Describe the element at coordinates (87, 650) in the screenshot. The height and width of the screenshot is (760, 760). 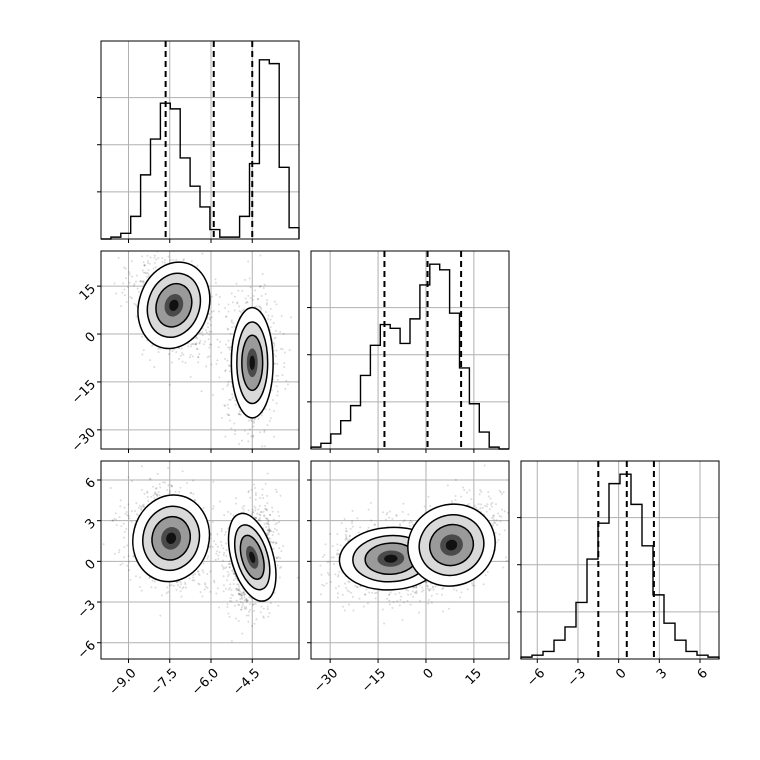
I see `y-tick-label: −6` at that location.